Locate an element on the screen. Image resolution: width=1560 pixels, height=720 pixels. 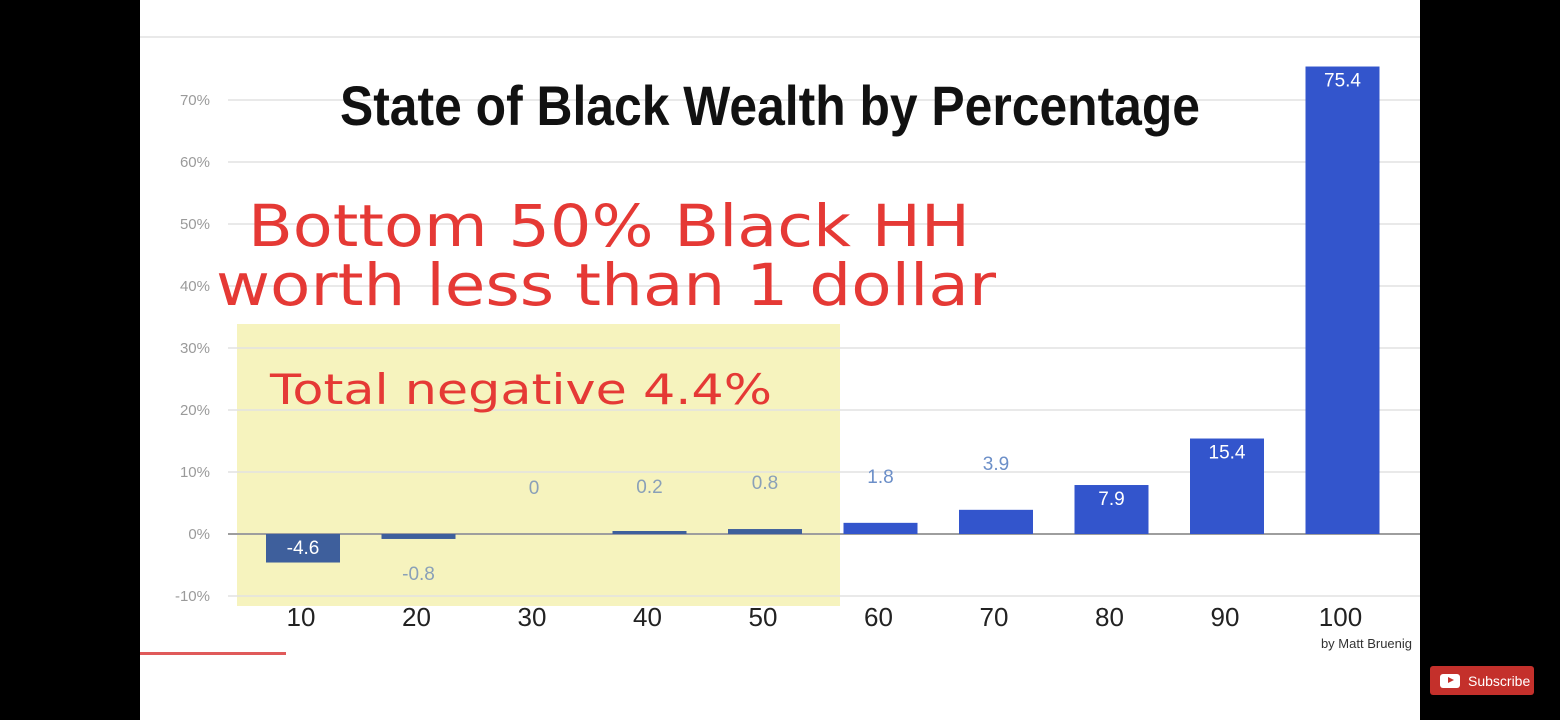
headline-line-2: worth less than 1 dollar is located at coordinates (606, 285).